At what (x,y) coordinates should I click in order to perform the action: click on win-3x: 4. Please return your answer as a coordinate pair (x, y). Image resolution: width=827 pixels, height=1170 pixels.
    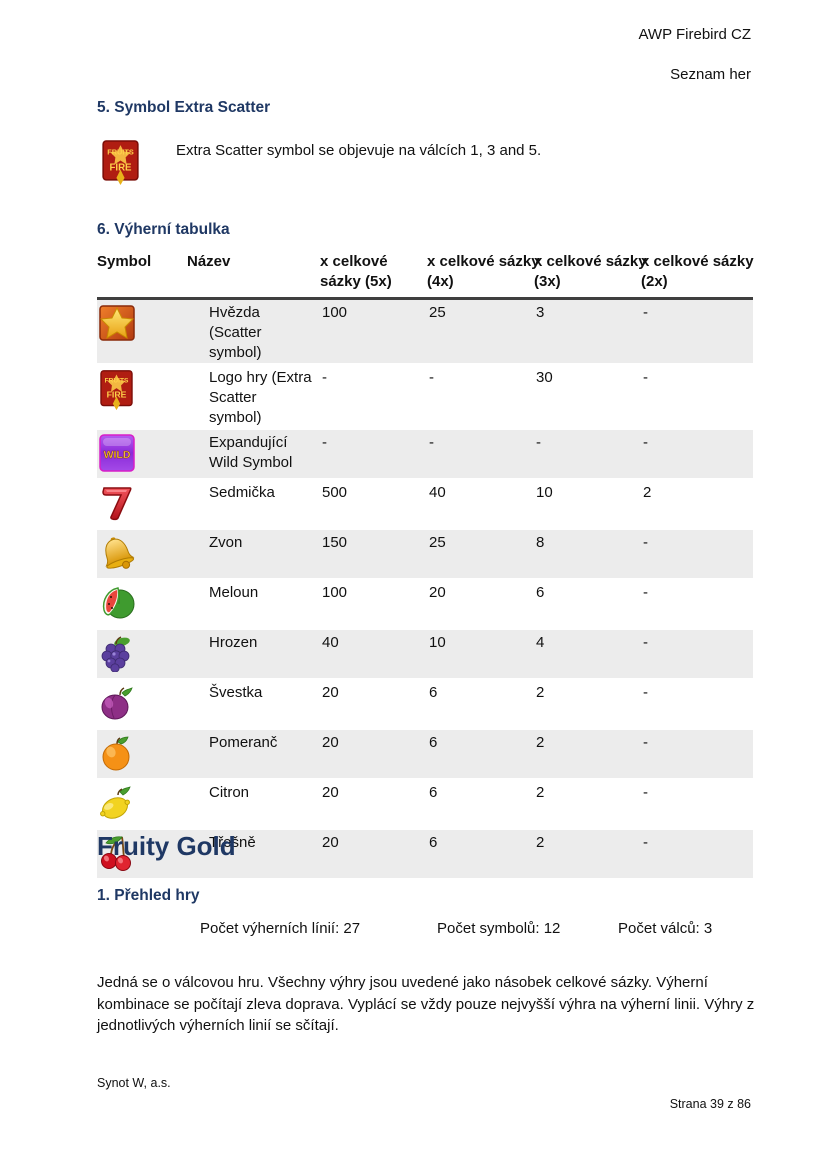
    Looking at the image, I should click on (540, 642).